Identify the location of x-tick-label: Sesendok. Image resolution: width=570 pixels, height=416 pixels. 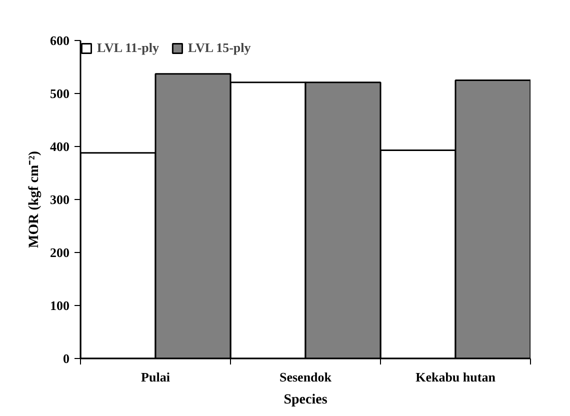
(305, 377).